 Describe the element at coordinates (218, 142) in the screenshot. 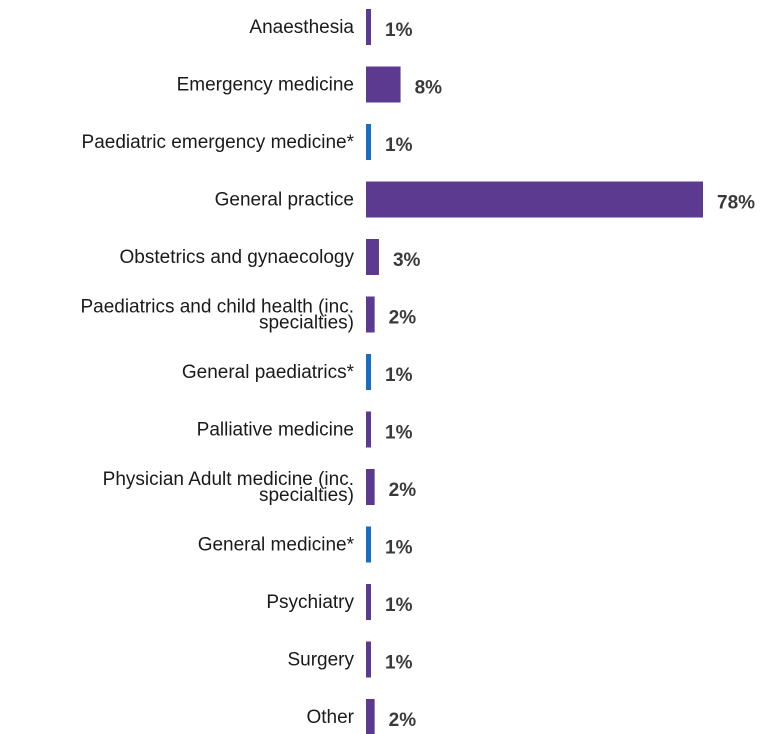

I see `category-label-paediatric-emergency-medicine: Paediatric emergency medicine*` at that location.